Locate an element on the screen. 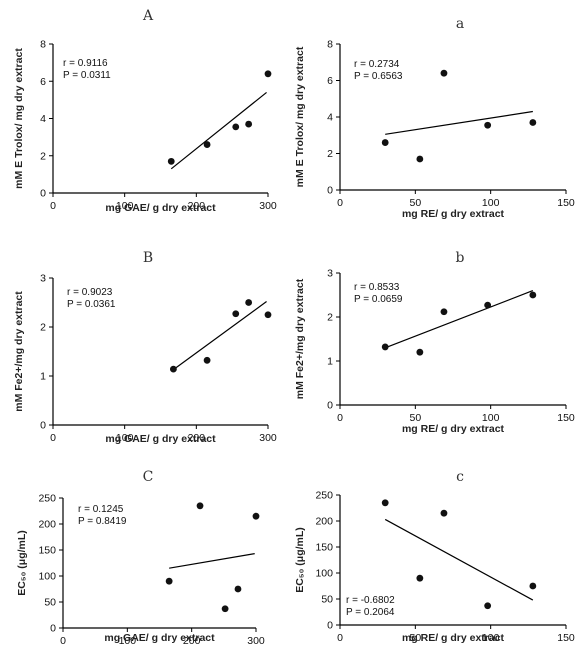 The width and height of the screenshot is (584, 661). panel-letter: a is located at coordinates (460, 24).